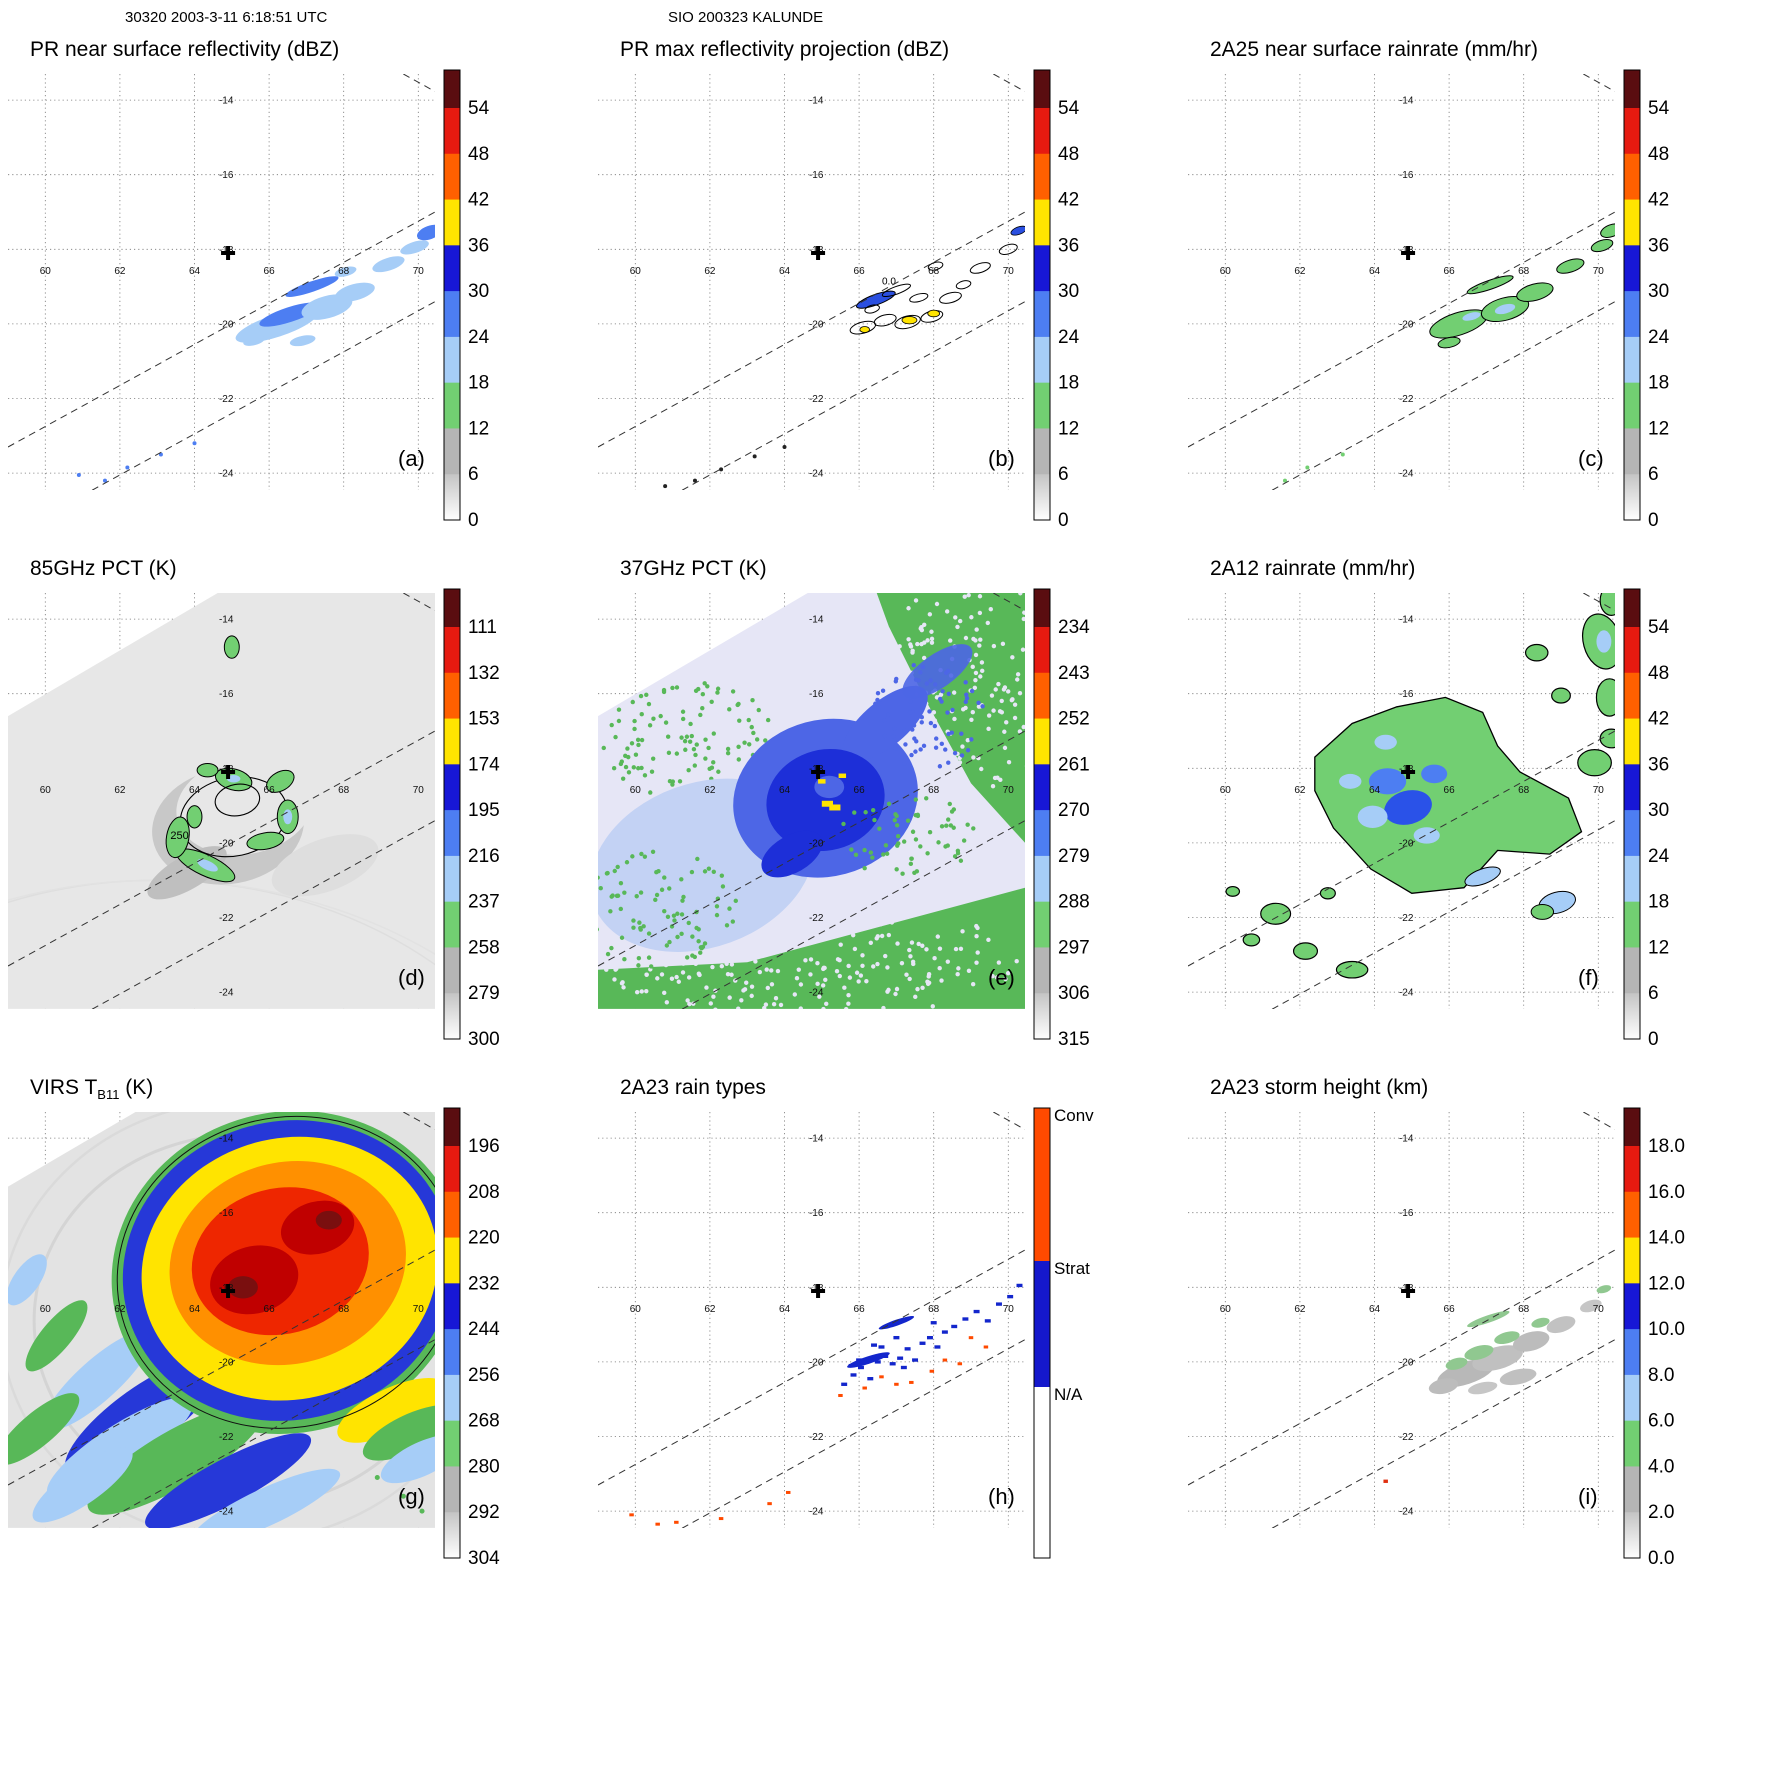  Describe the element at coordinates (237, 800) in the screenshot. I see `contour-ring` at that location.